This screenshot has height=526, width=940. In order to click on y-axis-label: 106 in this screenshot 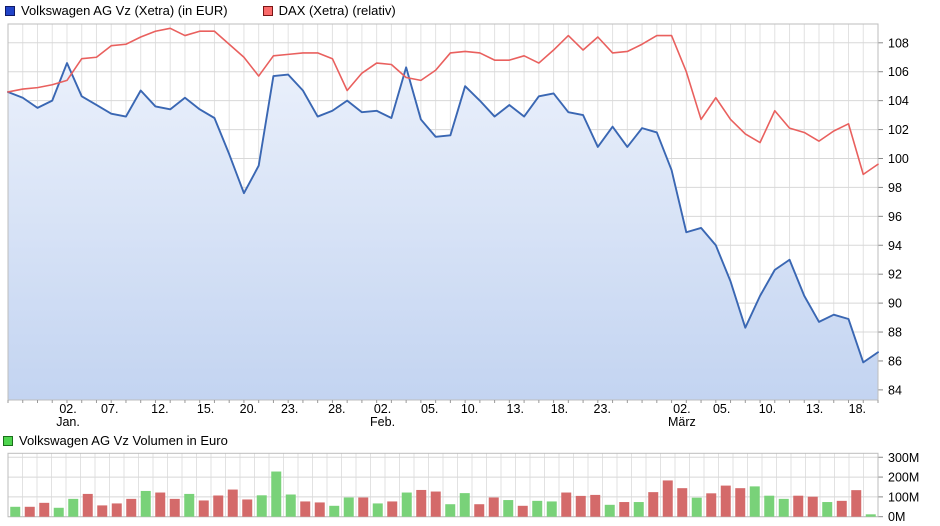, I will do `click(898, 72)`.